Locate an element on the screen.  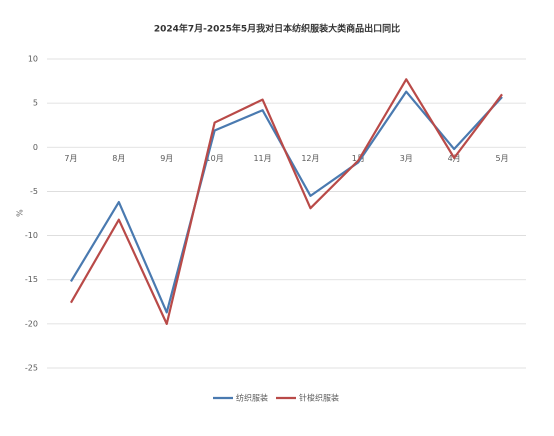
y-tick-label: 0 is located at coordinates (35, 147).